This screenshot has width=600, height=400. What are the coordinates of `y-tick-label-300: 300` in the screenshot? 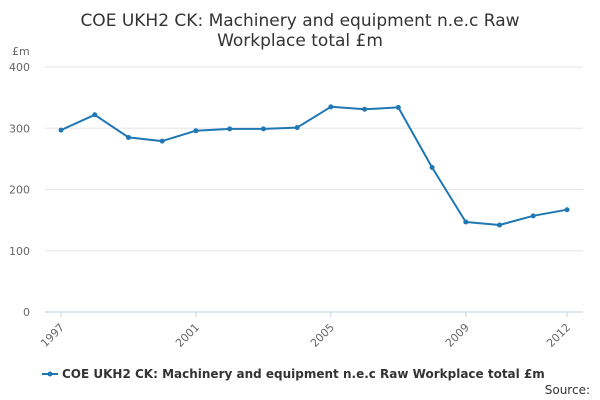 It's located at (19, 128).